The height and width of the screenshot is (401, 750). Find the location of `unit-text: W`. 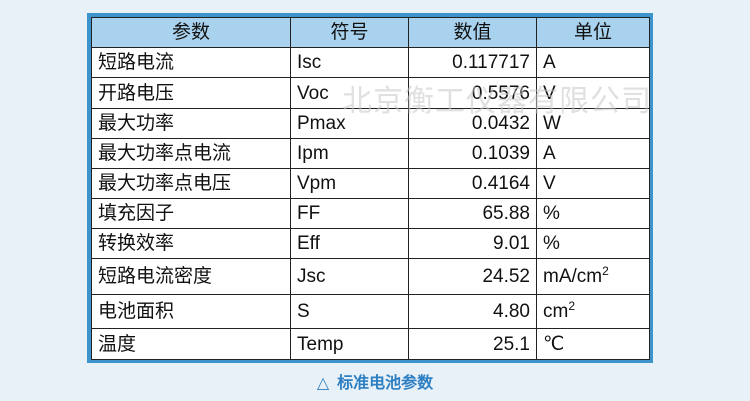

unit-text: W is located at coordinates (552, 123).